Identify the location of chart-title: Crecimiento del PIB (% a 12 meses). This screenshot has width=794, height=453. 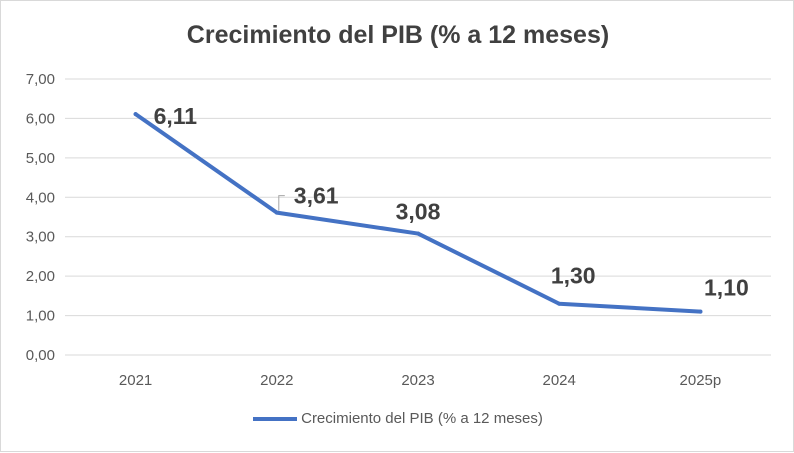
(398, 35).